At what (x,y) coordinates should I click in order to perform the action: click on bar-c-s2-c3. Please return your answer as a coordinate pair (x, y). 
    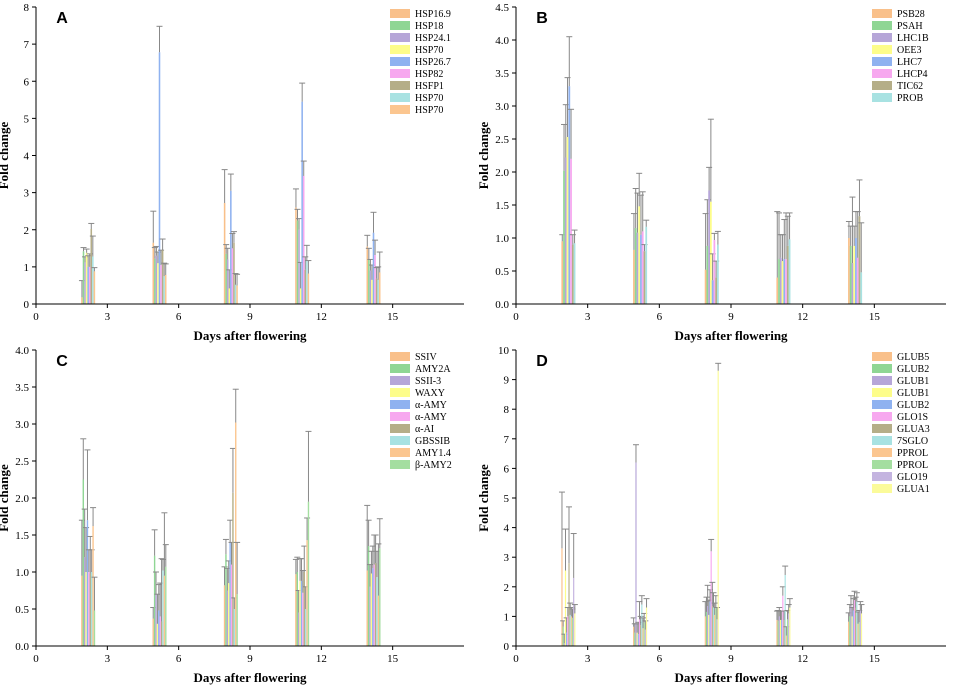
    Looking at the image, I should click on (298, 629).